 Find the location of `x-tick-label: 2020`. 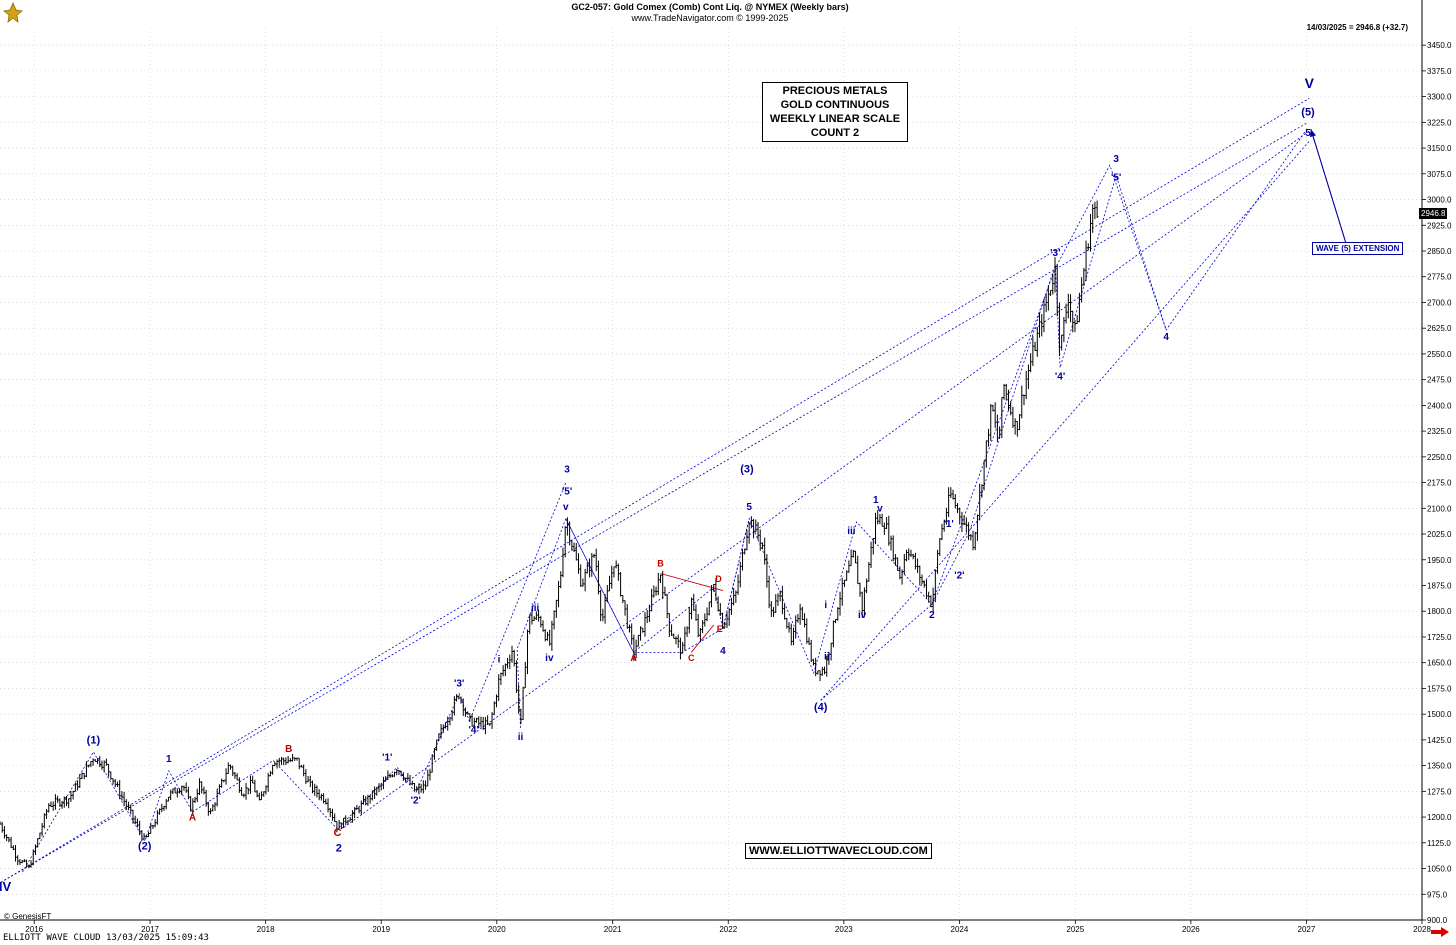

x-tick-label: 2020 is located at coordinates (497, 929).